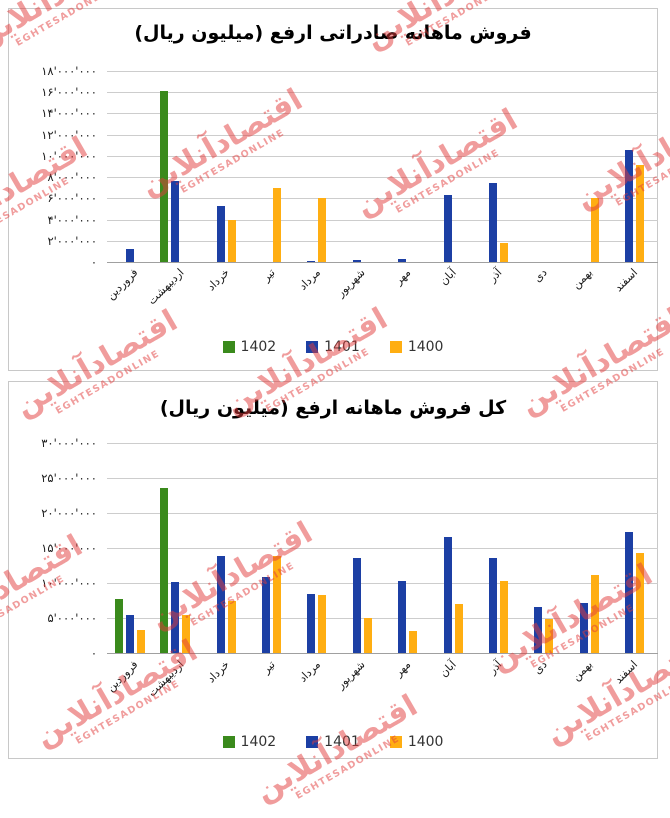 Image resolution: width=670 pixels, height=818 pixels. What do you see at coordinates (309, 279) in the screenshot?
I see `x-axis-label: مرداد` at bounding box center [309, 279].